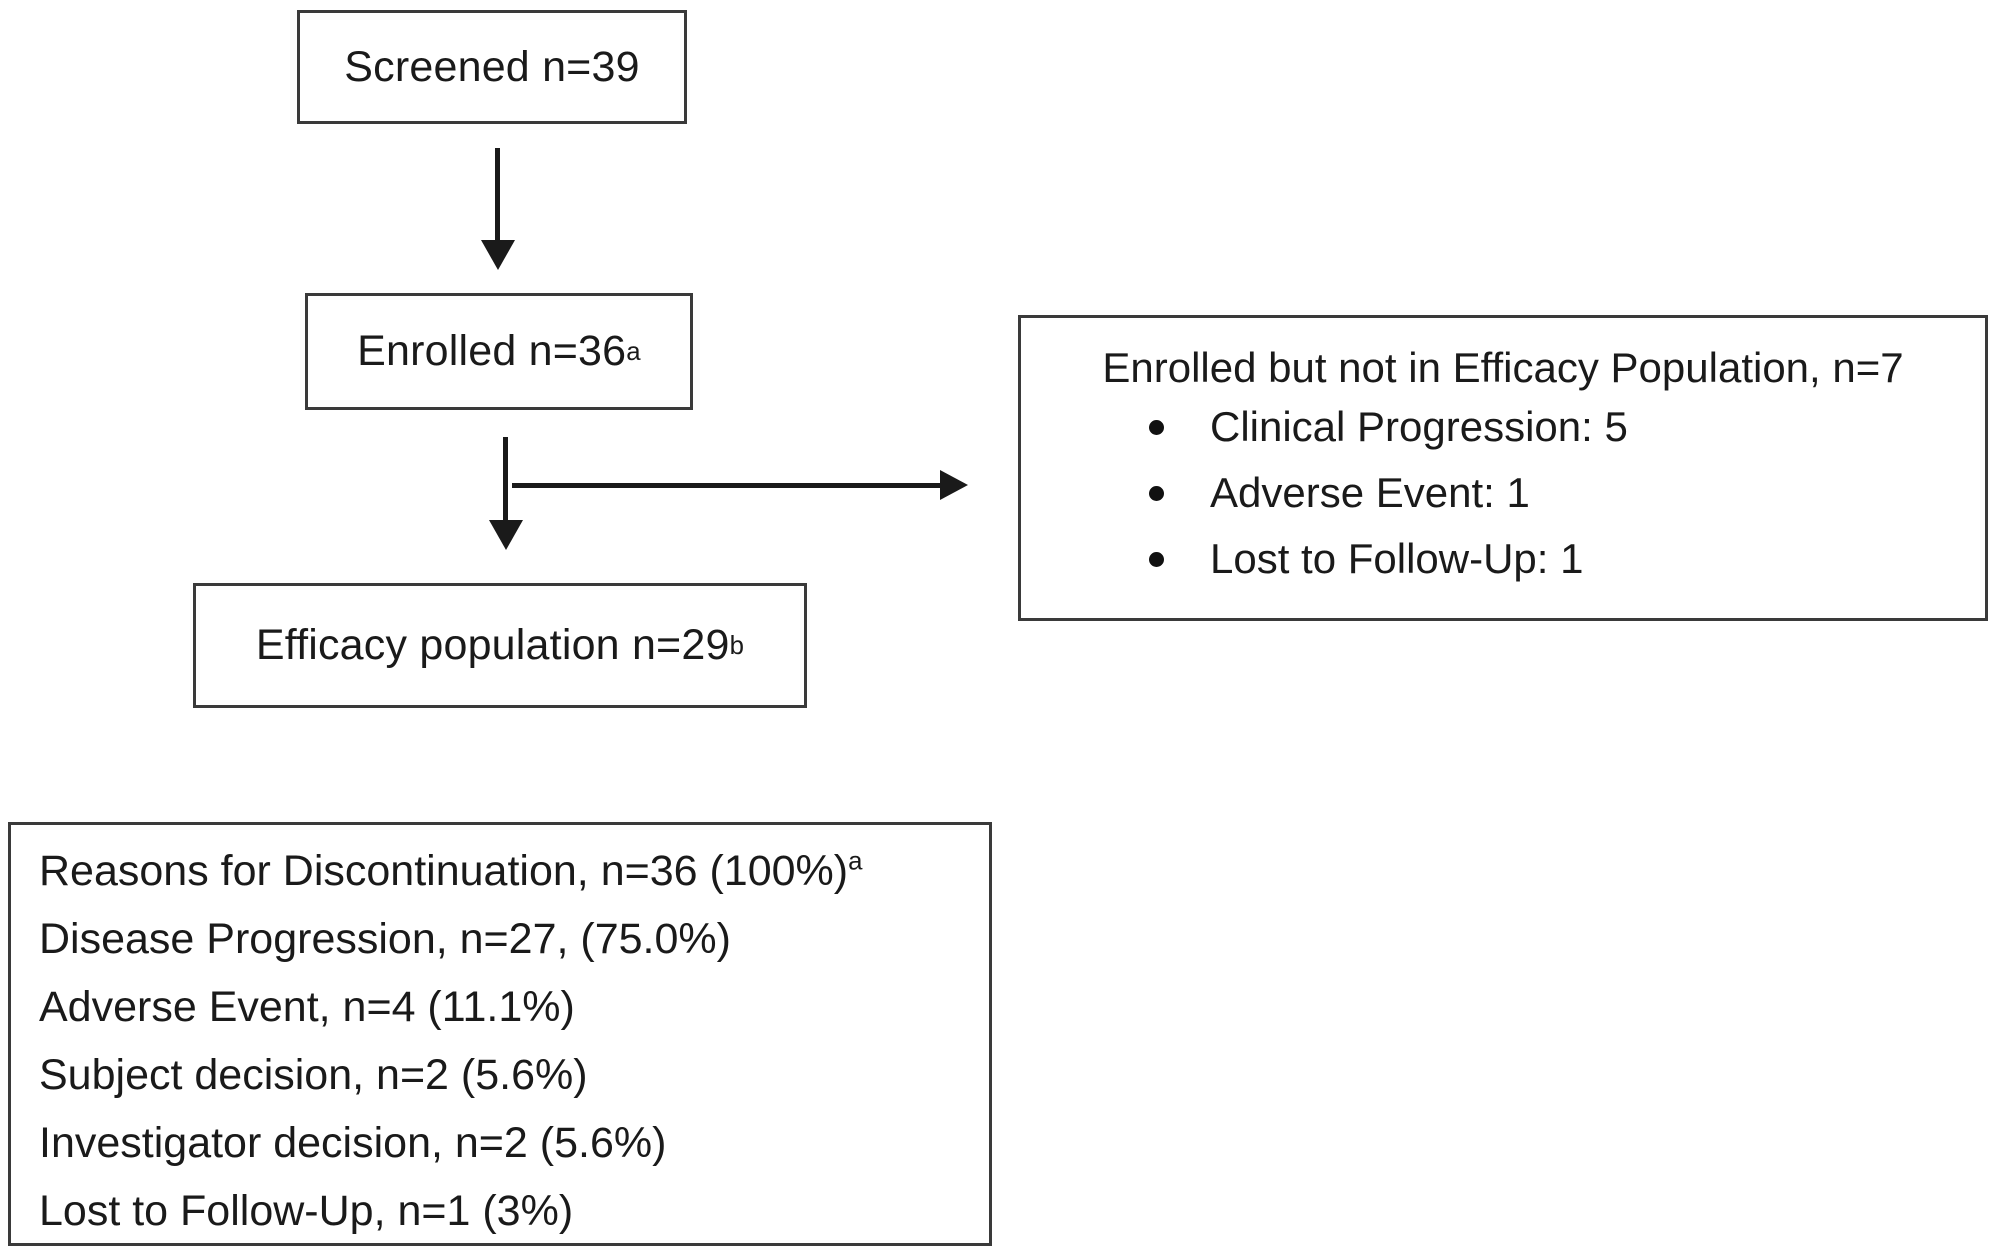 Image resolution: width=2000 pixels, height=1260 pixels. What do you see at coordinates (1370, 492) in the screenshot?
I see `excluded-bullet-label: Adverse Event: 1` at bounding box center [1370, 492].